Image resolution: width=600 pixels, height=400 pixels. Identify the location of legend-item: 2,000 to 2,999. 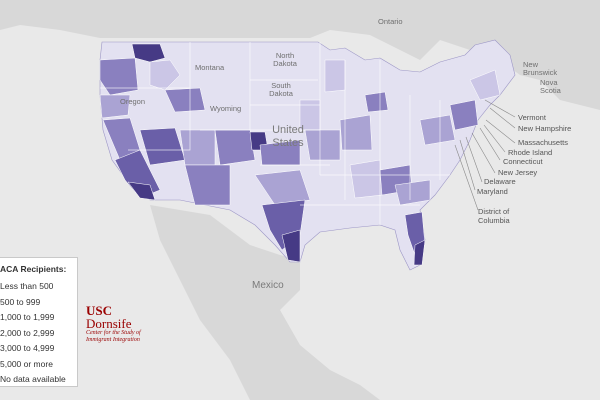
(27, 333).